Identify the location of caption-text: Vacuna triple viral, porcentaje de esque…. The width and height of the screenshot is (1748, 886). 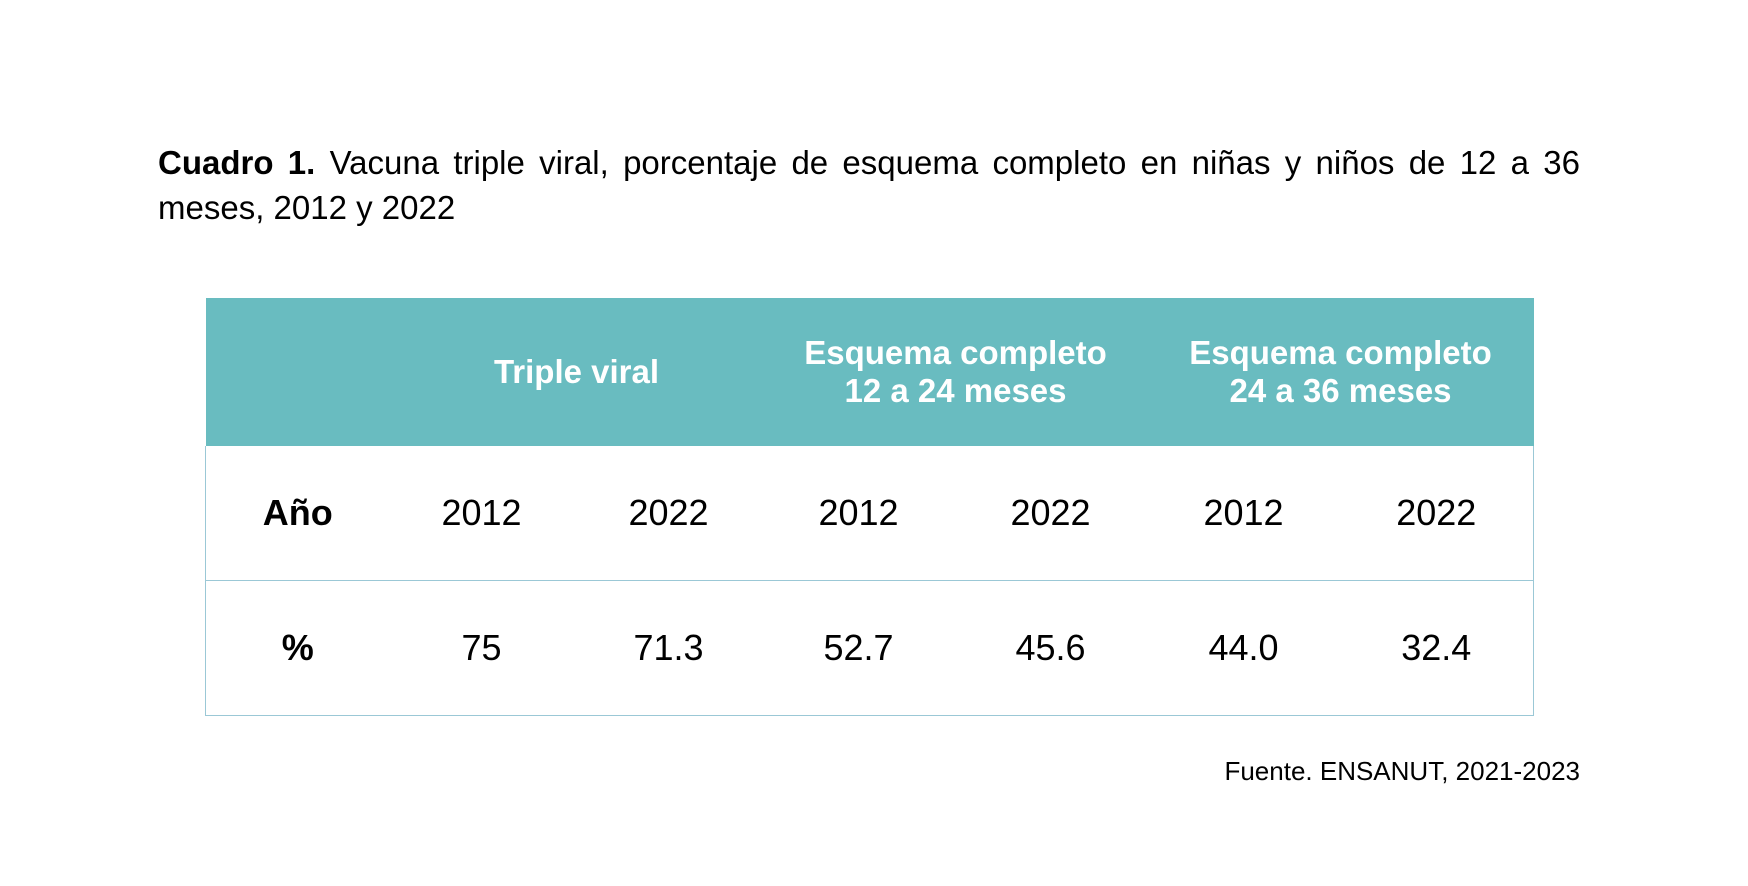
(869, 185).